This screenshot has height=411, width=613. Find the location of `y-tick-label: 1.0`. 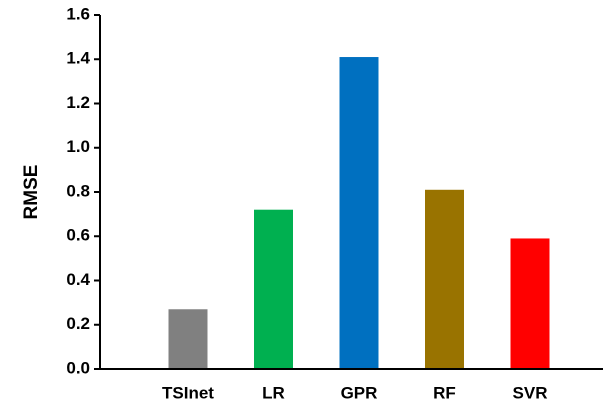

y-tick-label: 1.0 is located at coordinates (78, 146).